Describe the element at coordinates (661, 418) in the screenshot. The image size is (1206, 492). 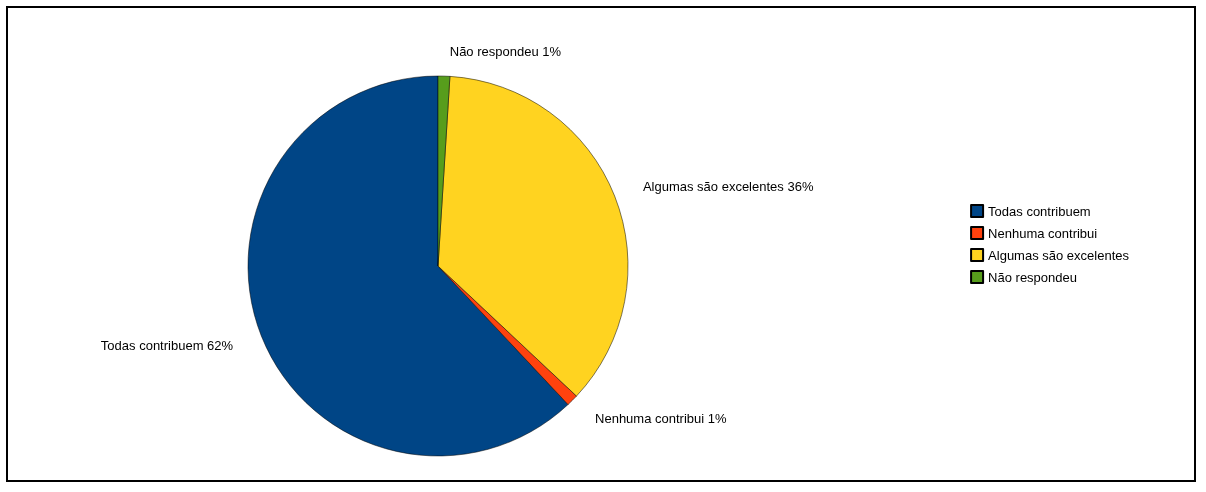
I see `data-label: Nenhuma contribui 1%` at that location.